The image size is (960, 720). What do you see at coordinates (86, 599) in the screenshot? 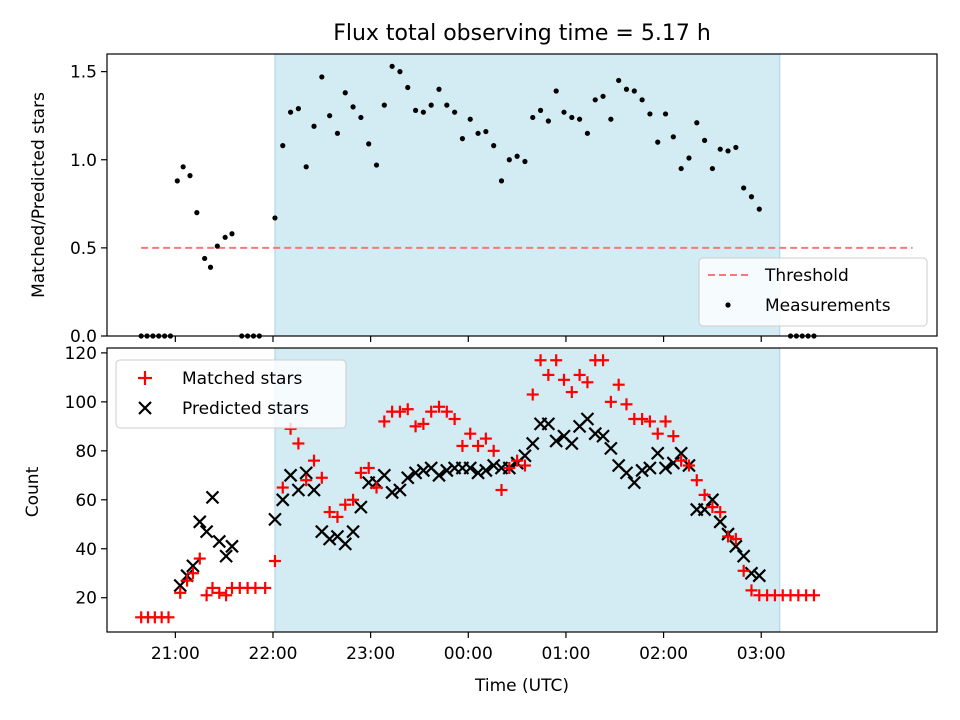
I see `bottom-y-tick-label: 20` at bounding box center [86, 599].